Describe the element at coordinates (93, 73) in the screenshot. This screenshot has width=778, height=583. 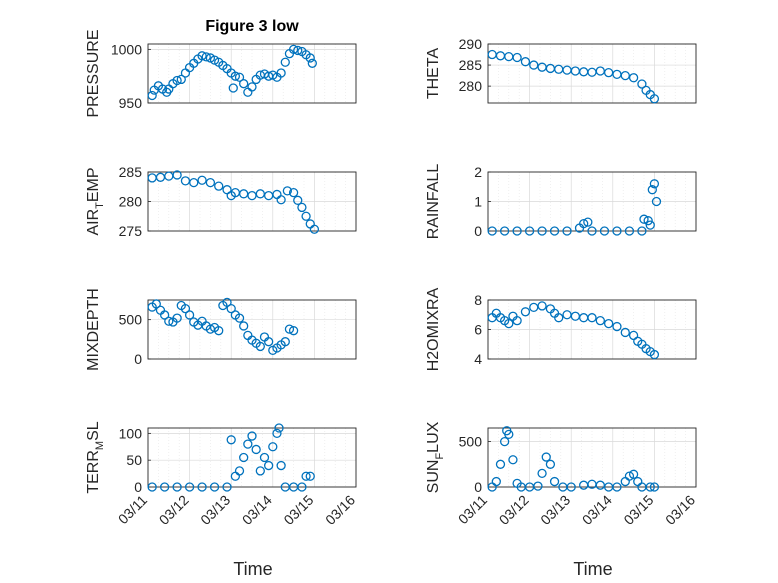
I see `y-axis-label-pressure: PRESSURE` at that location.